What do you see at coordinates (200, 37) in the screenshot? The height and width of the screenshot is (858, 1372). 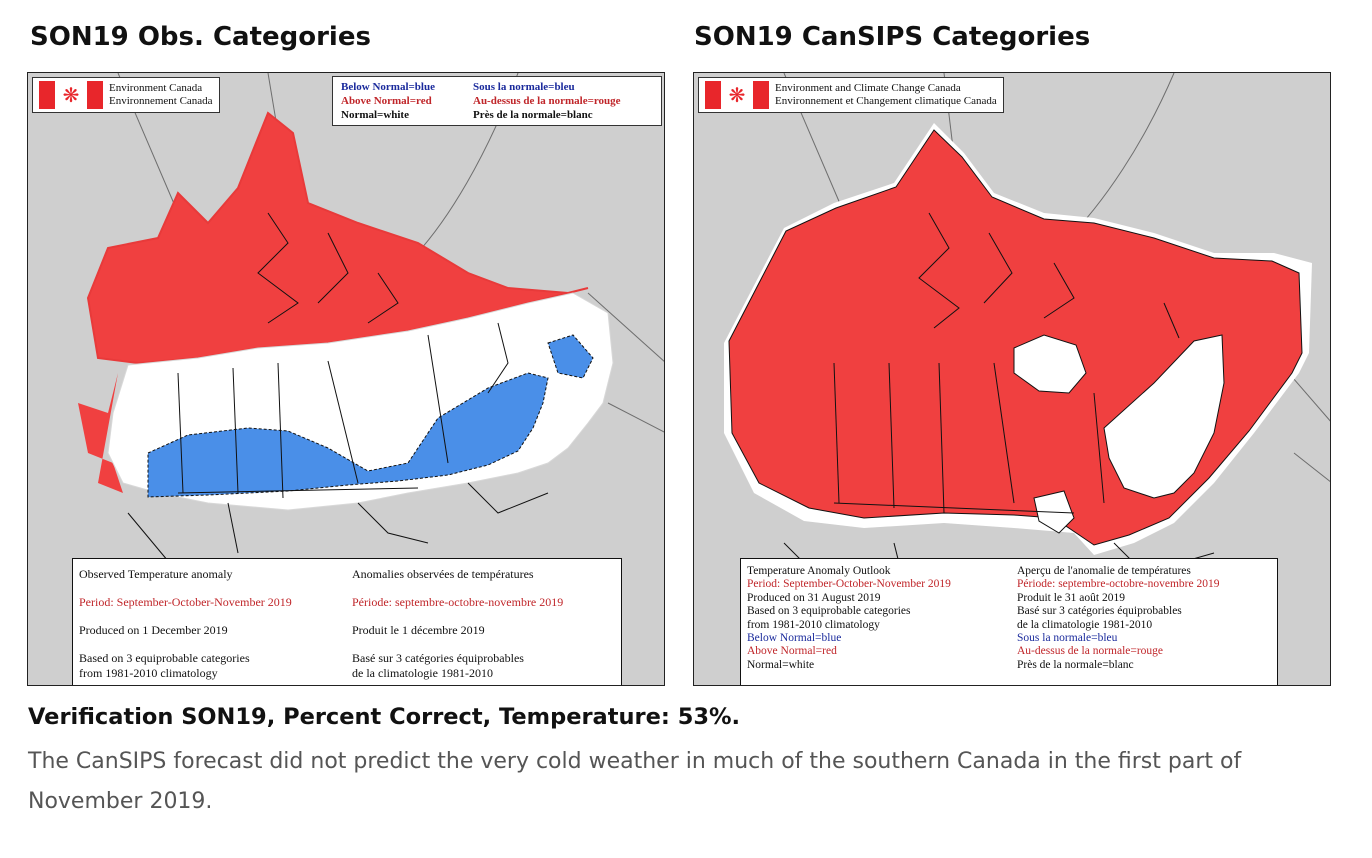 I see `left-panel-title: SON19 Obs. Categories` at bounding box center [200, 37].